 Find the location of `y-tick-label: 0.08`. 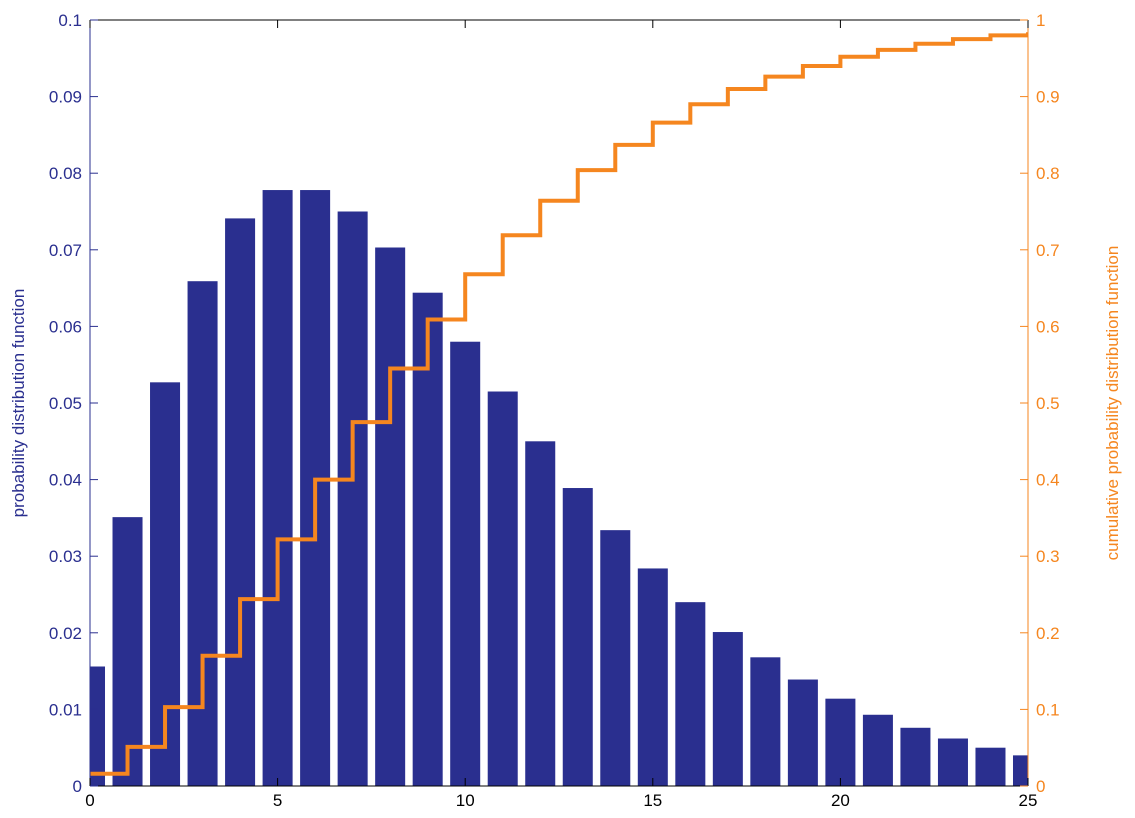

y-tick-label: 0.08 is located at coordinates (65, 173).